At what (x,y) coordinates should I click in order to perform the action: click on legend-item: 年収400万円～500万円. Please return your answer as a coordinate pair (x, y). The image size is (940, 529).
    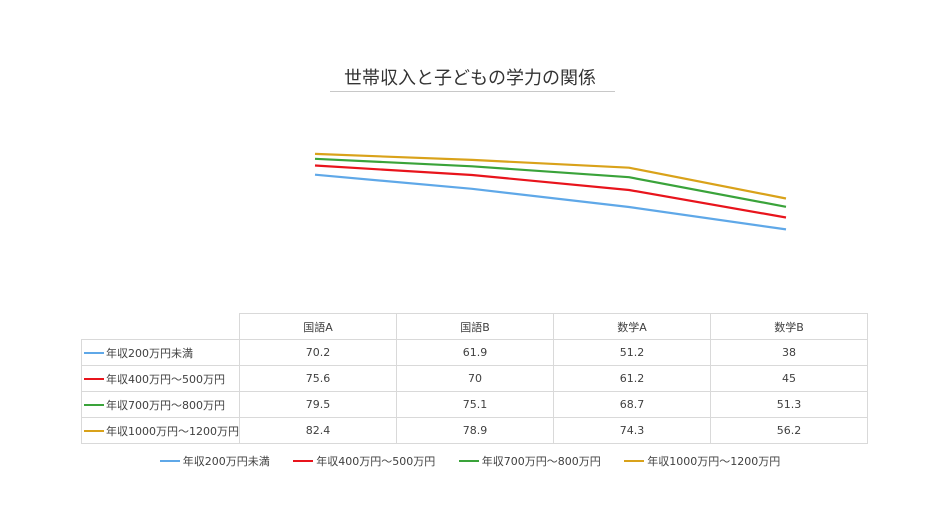
    Looking at the image, I should click on (364, 461).